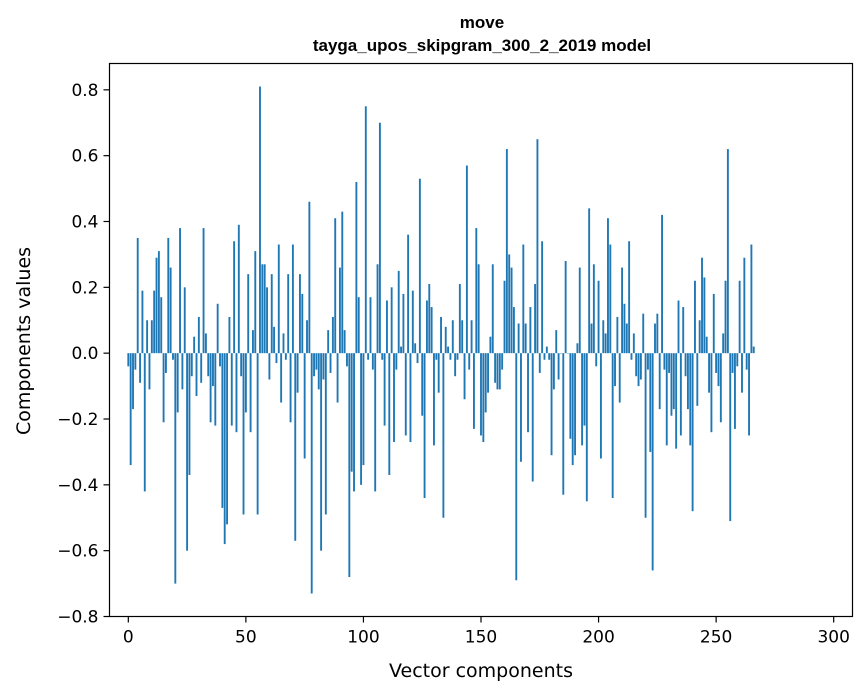 This screenshot has width=867, height=696. I want to click on y-tick-label: 0.0, so click(84, 354).